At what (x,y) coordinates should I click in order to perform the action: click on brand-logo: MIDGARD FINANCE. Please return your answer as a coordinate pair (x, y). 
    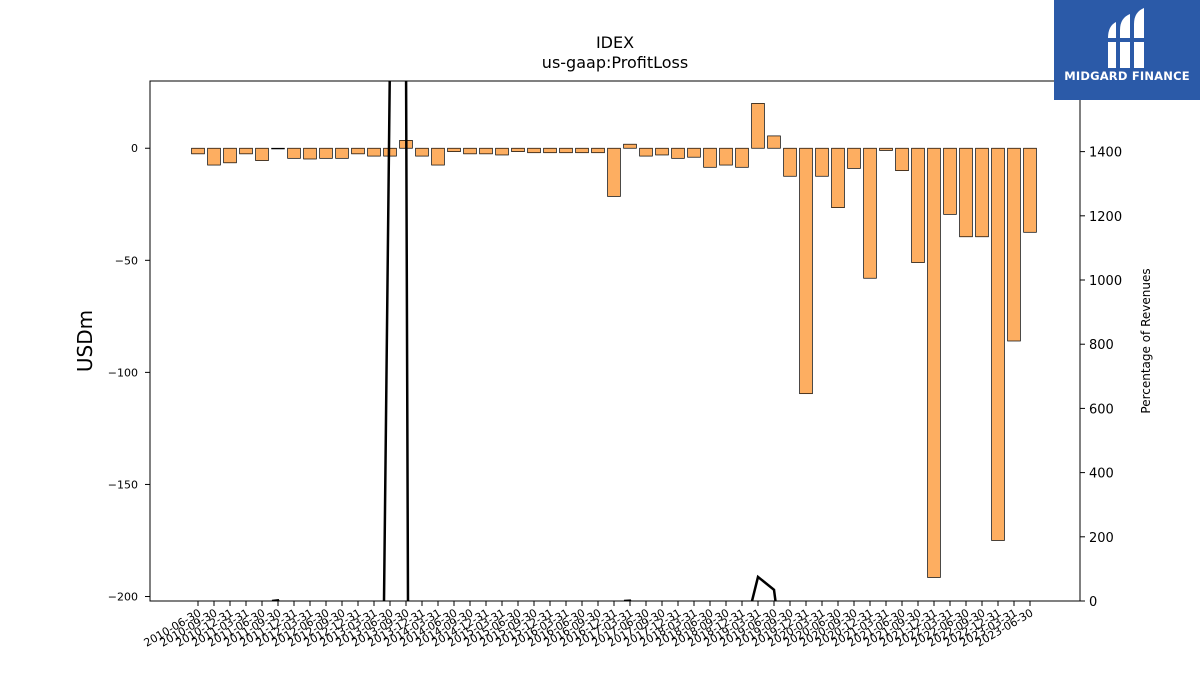
    Looking at the image, I should click on (1127, 50).